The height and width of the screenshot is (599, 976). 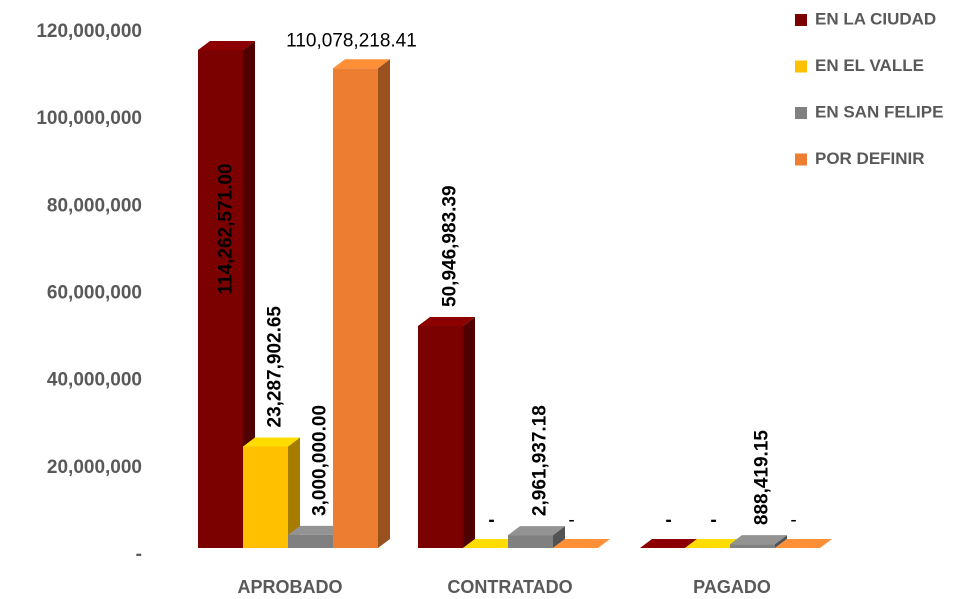 I want to click on value-label: 2,961,937.18, so click(x=540, y=460).